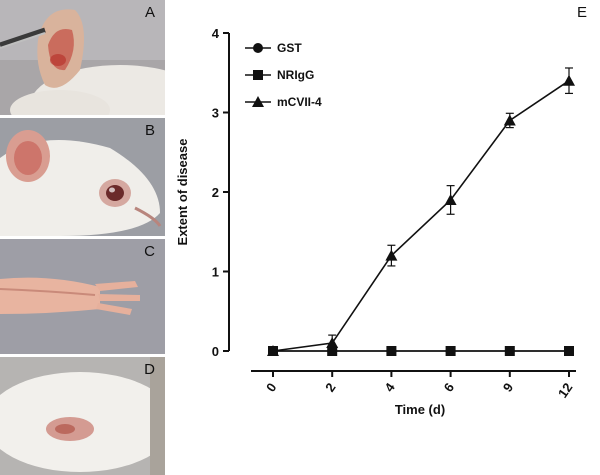 Image resolution: width=600 pixels, height=475 pixels. I want to click on legend-label-nrigg: NRIgG, so click(295, 75).